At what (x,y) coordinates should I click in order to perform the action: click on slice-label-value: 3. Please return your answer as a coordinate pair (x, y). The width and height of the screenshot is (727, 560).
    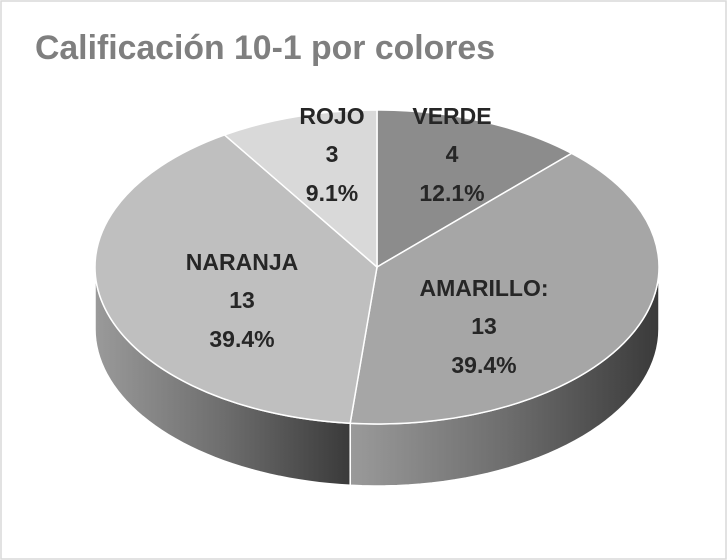
    Looking at the image, I should click on (332, 154).